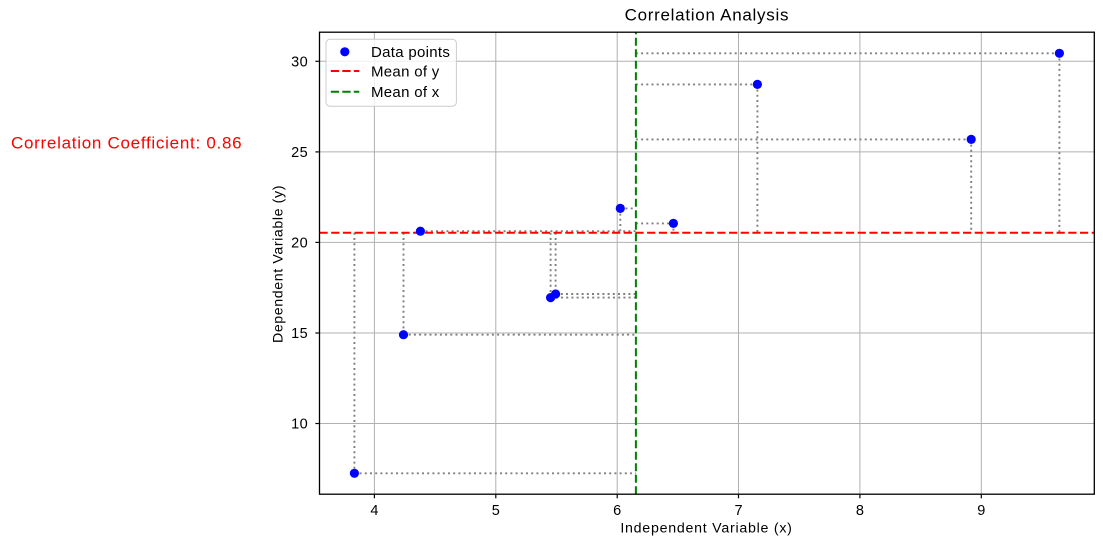  What do you see at coordinates (738, 511) in the screenshot?
I see `svg-text: 7` at bounding box center [738, 511].